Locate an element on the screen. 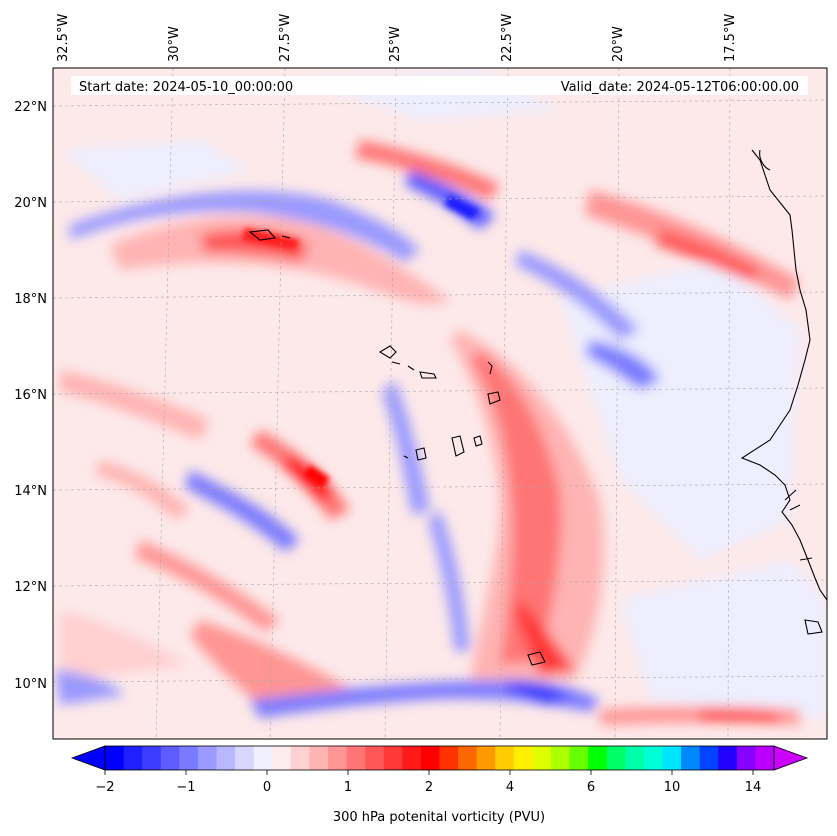 This screenshot has height=836, width=837. colorbar-tick-label: 10 is located at coordinates (672, 787).